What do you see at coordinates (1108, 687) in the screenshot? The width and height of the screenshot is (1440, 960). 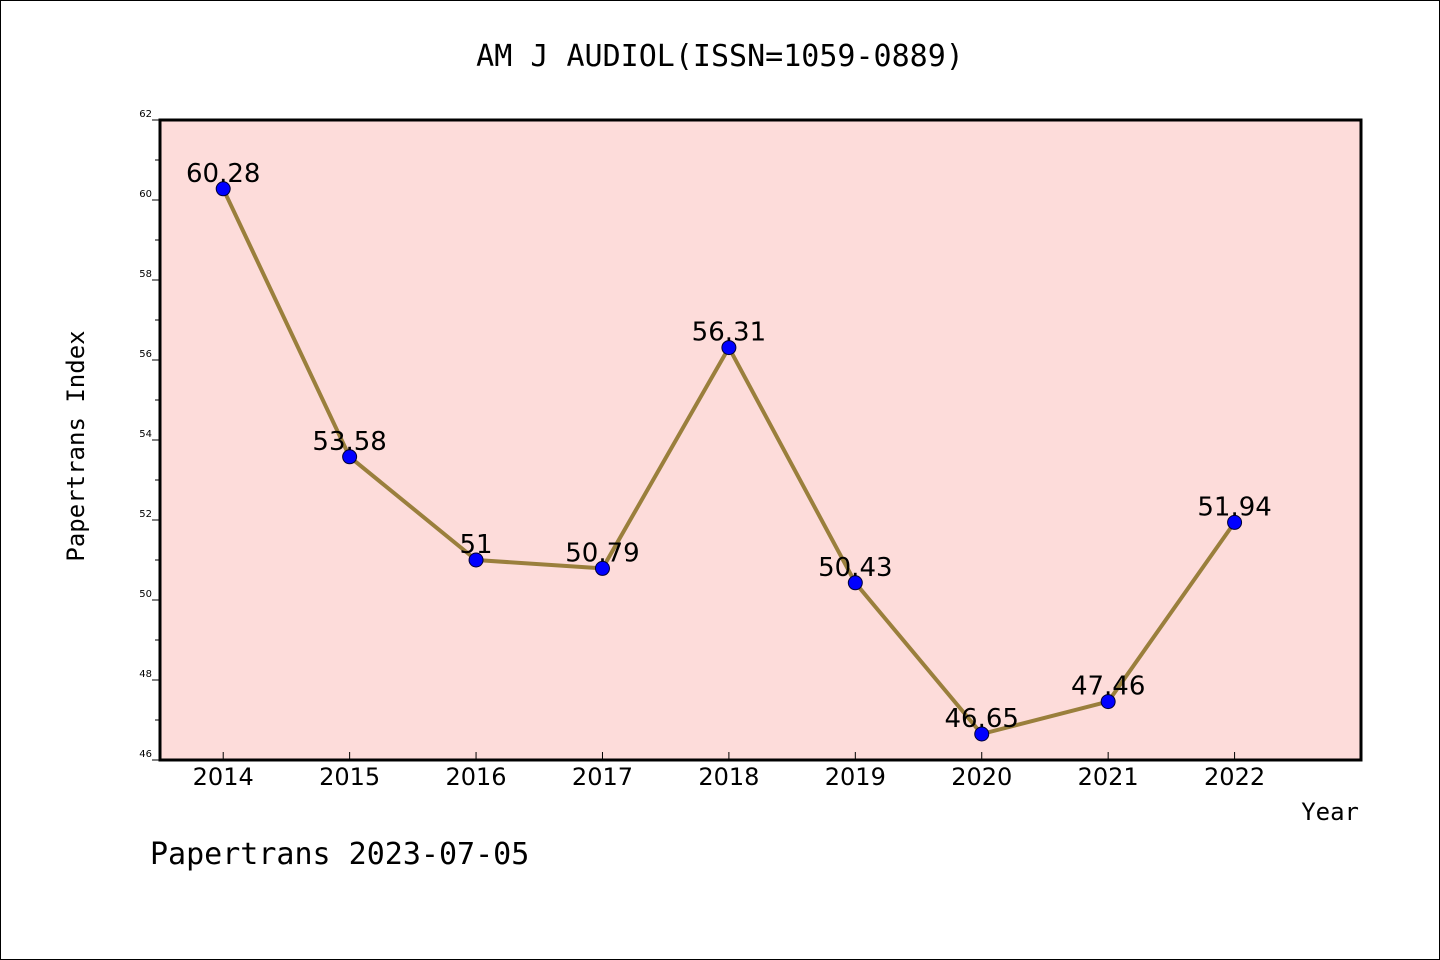 I see `data-label: 47.46` at bounding box center [1108, 687].